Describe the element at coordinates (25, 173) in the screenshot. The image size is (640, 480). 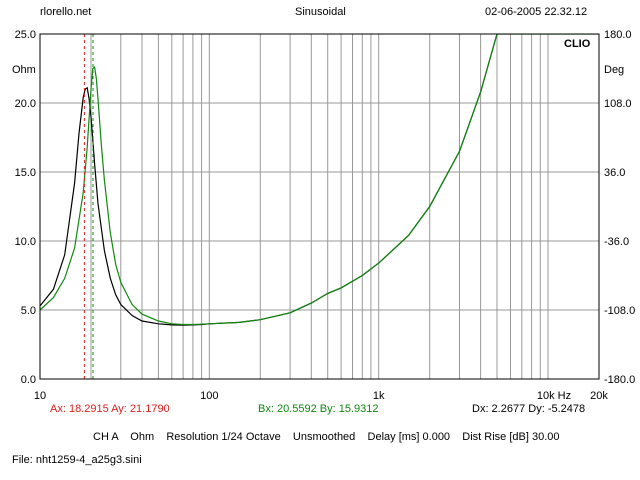
I see `y-left-tick-label: 15.0` at that location.